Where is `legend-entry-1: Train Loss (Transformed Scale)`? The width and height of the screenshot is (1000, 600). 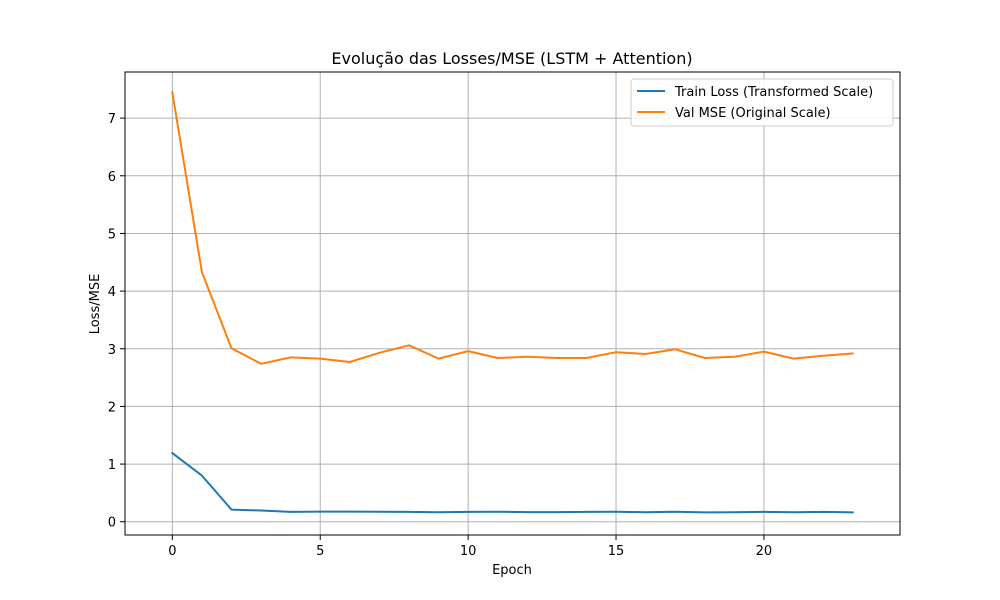 legend-entry-1: Train Loss (Transformed Scale) is located at coordinates (773, 92).